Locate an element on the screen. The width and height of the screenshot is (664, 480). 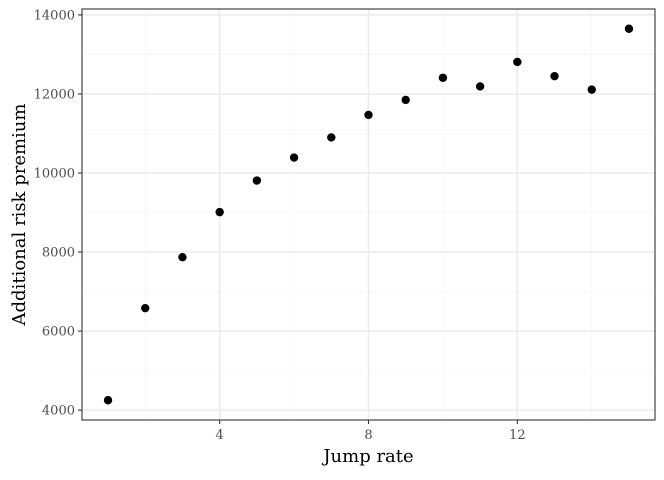
y-axis-ticks: 4000 6000 8000 10000 12000 14000 is located at coordinates (58, 213).